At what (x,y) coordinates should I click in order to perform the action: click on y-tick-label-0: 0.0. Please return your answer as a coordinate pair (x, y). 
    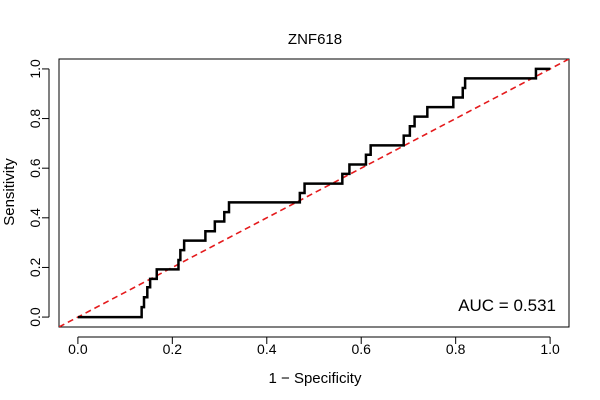
    Looking at the image, I should click on (35, 317).